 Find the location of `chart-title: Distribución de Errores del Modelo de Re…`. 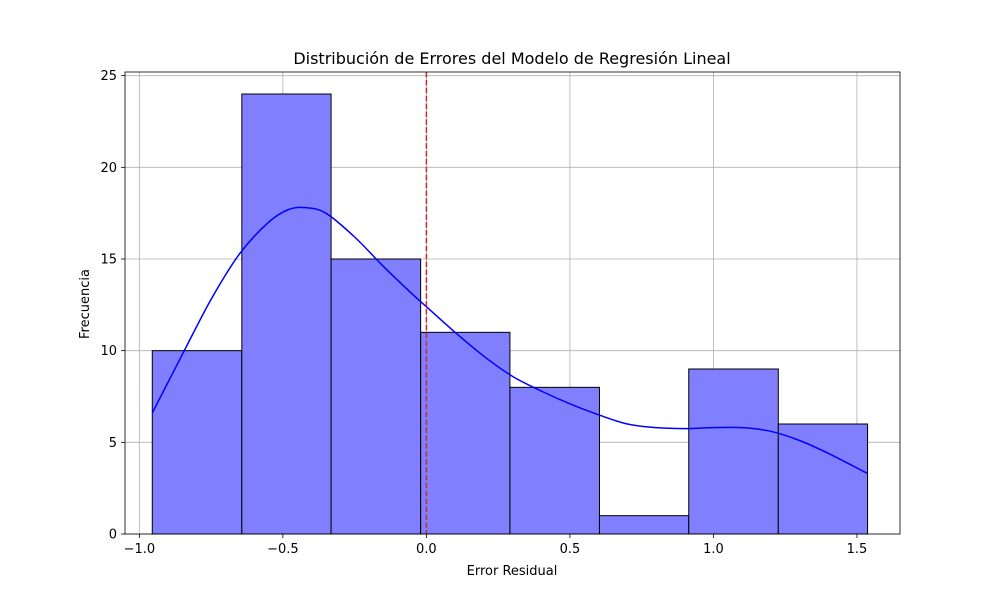

chart-title: Distribución de Errores del Modelo de Re… is located at coordinates (511, 58).